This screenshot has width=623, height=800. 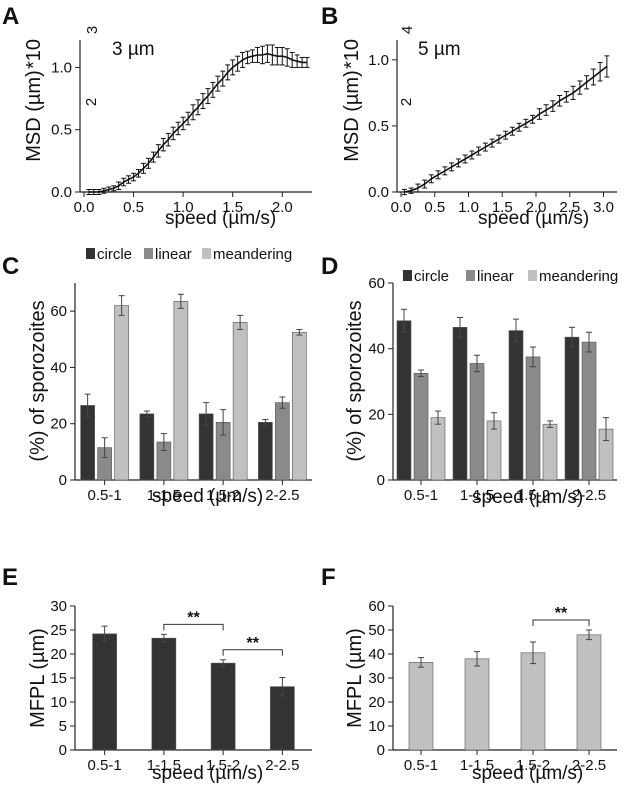 I want to click on panel-letter: A, so click(x=10, y=16).